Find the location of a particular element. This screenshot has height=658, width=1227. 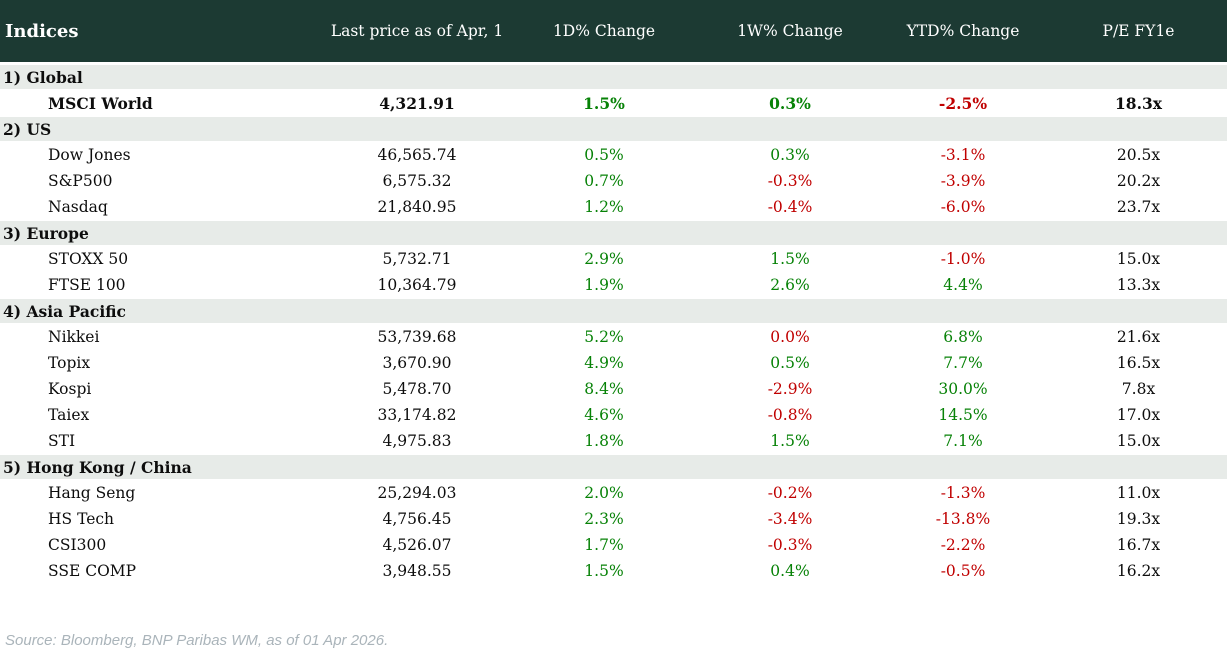

1d-change-cell: 1.8% is located at coordinates (604, 441).